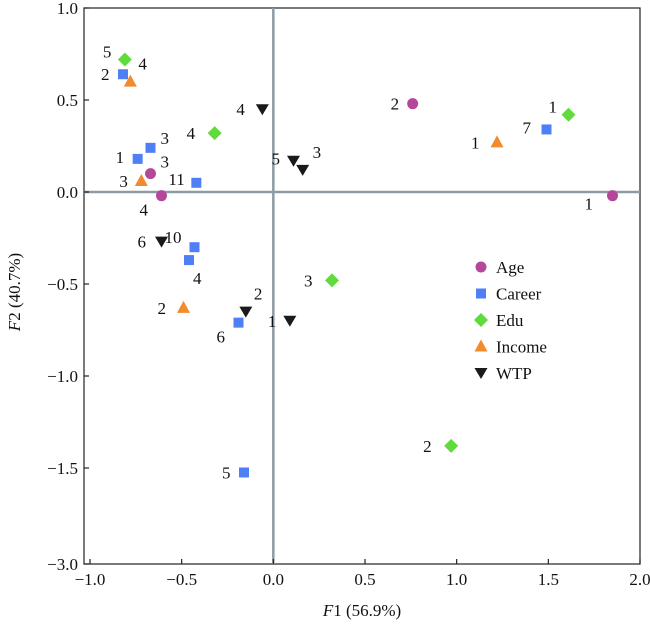 This screenshot has height=627, width=650. I want to click on y-tick-label: 1.0, so click(67, 9).